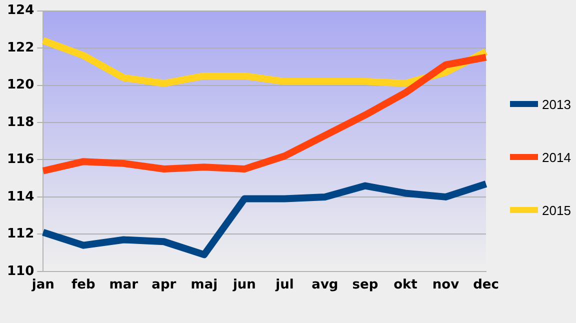 This screenshot has height=323, width=576. I want to click on x-tick-label: sep, so click(365, 285).